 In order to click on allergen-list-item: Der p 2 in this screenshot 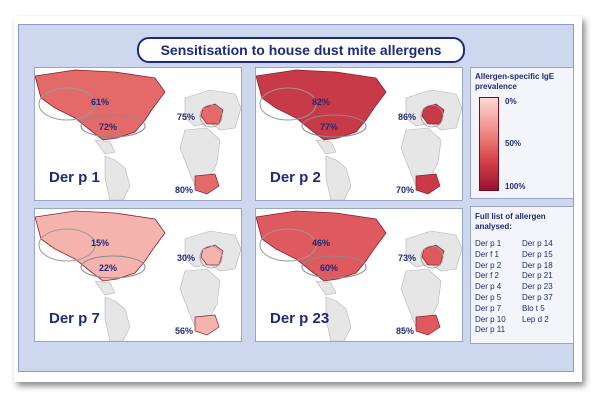, I will do `click(488, 265)`.